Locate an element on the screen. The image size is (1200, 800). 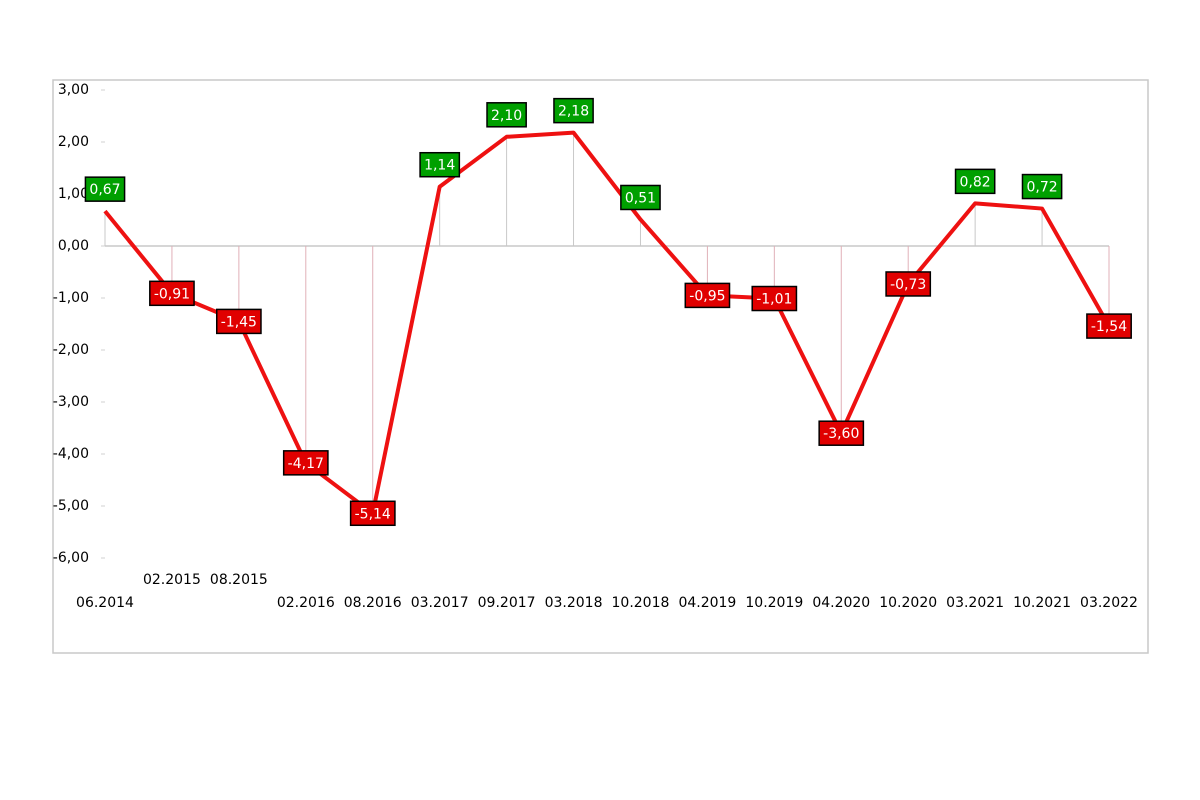
data-label: 0,82 is located at coordinates (975, 181).